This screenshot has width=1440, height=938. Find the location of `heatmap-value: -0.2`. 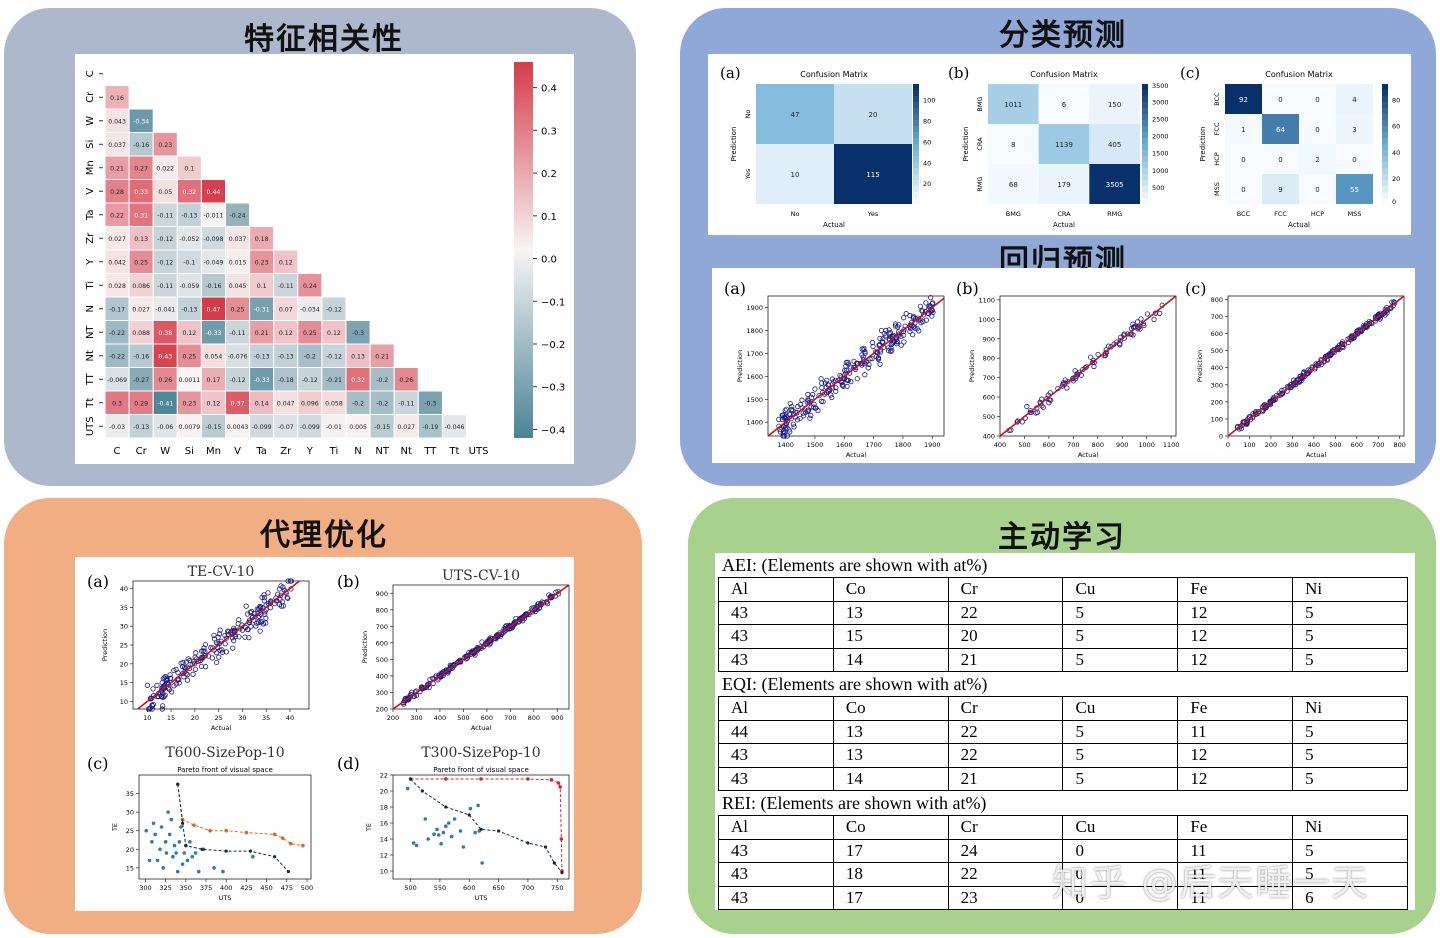

heatmap-value: -0.2 is located at coordinates (382, 380).